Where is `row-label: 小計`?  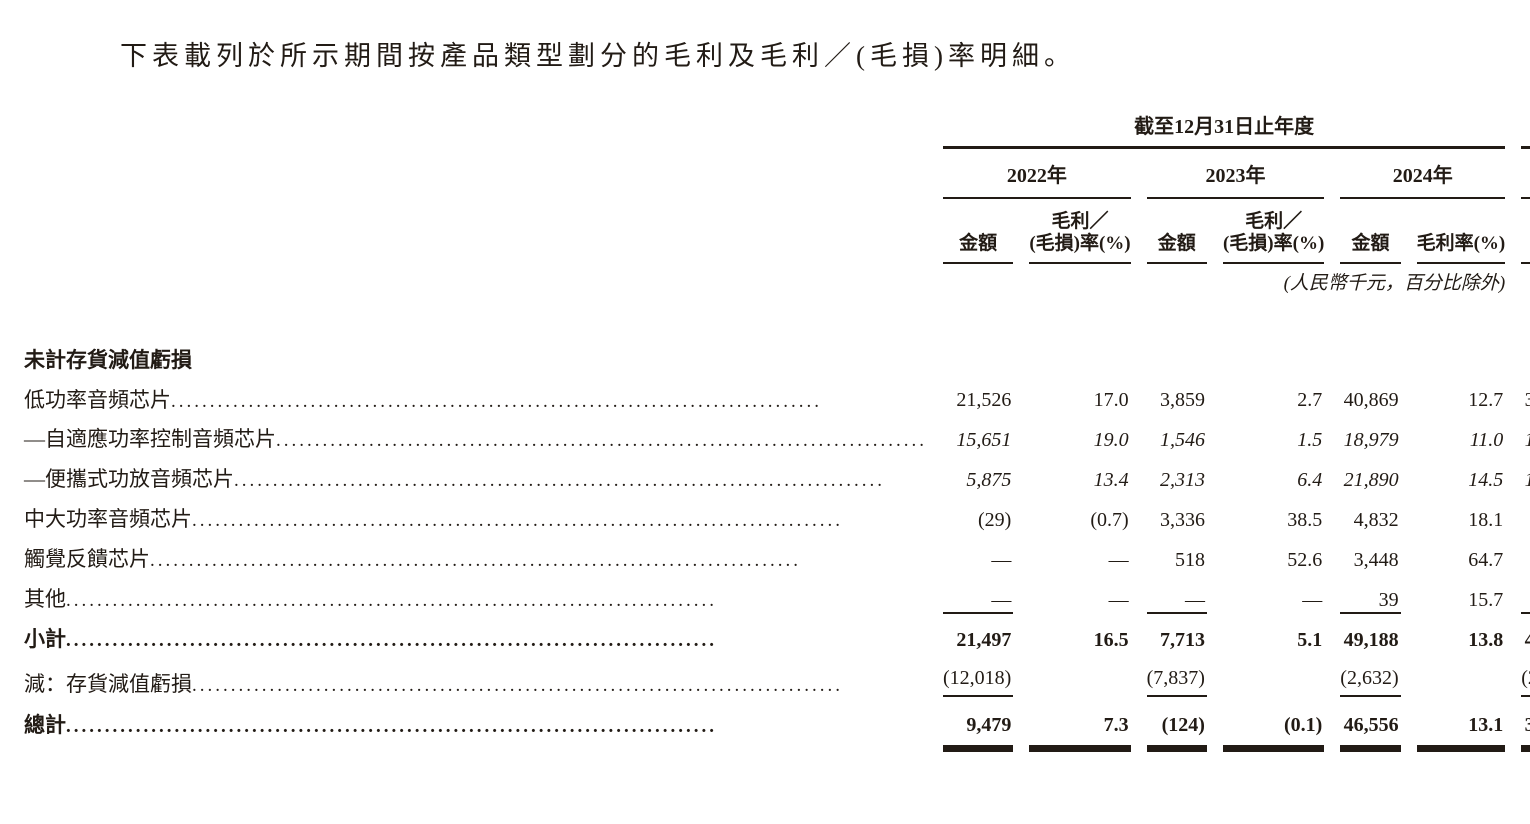
row-label: 小計 is located at coordinates (475, 632).